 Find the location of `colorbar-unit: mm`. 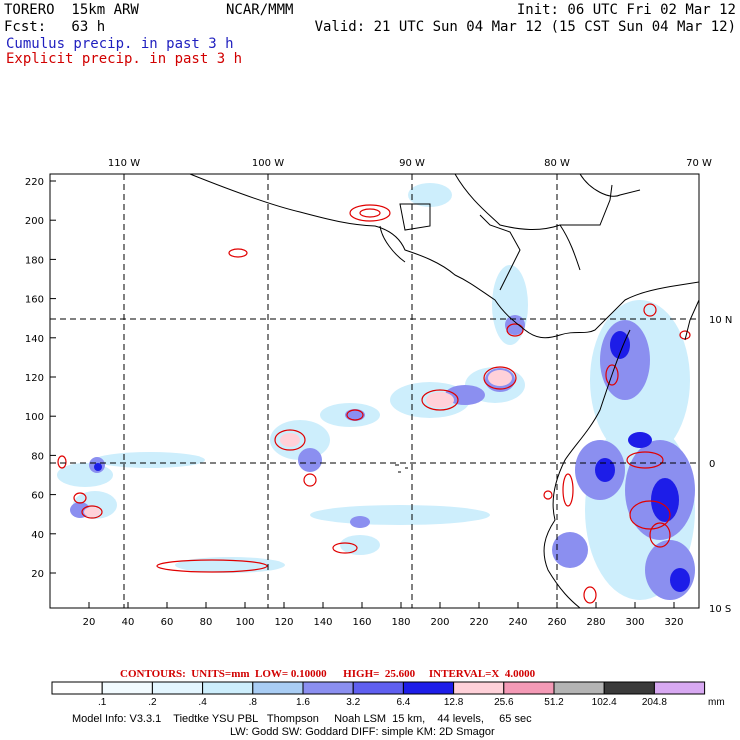

colorbar-unit: mm is located at coordinates (716, 702).